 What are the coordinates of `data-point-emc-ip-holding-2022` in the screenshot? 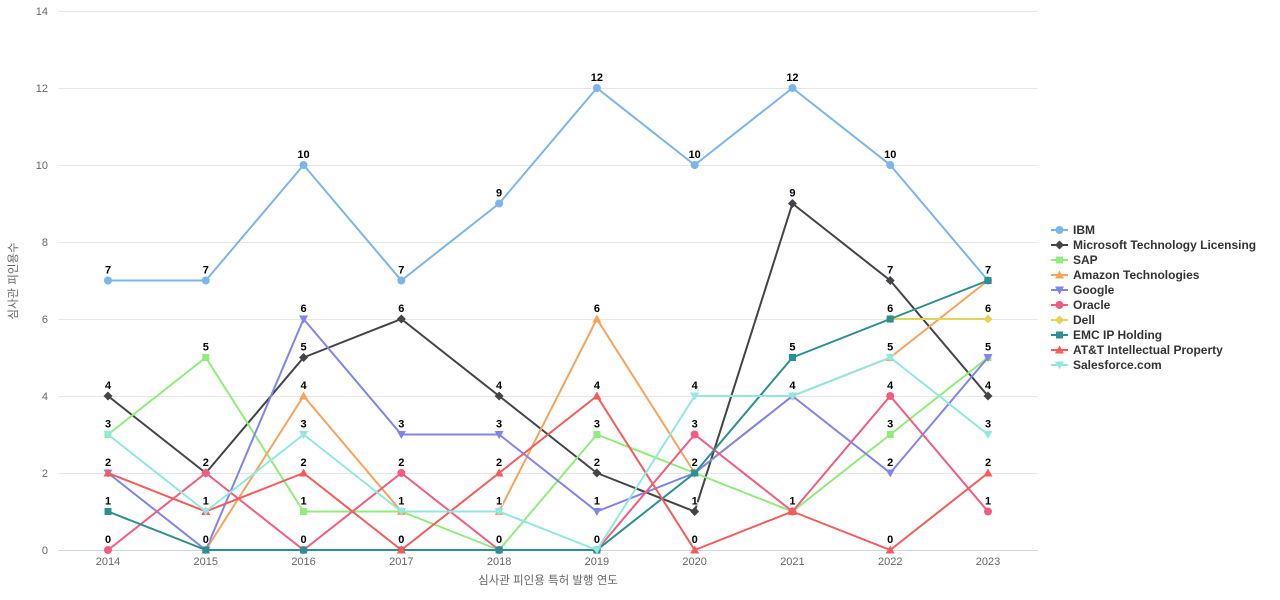 It's located at (890, 319).